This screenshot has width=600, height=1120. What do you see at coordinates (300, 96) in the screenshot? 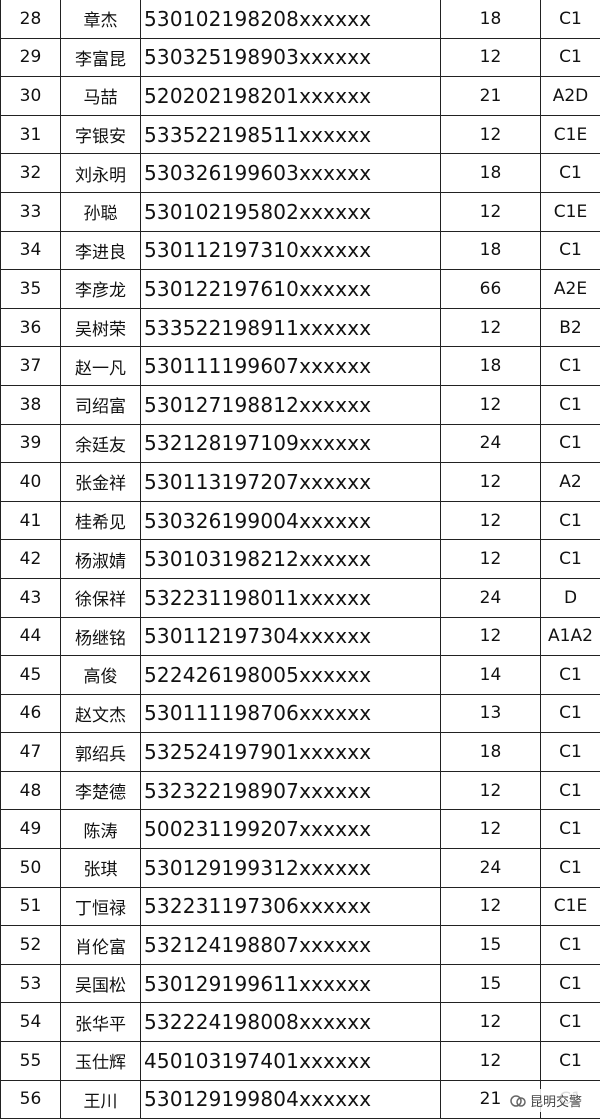
I see `table-row: 30 马喆 520202198201xxxxxx 21 A2D` at bounding box center [300, 96].